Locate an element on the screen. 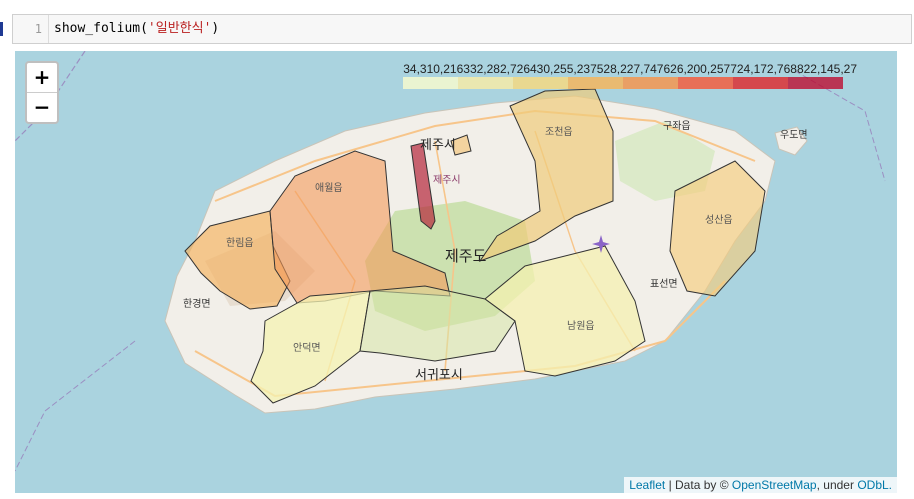  attribution-text: | Data by © is located at coordinates (698, 485).